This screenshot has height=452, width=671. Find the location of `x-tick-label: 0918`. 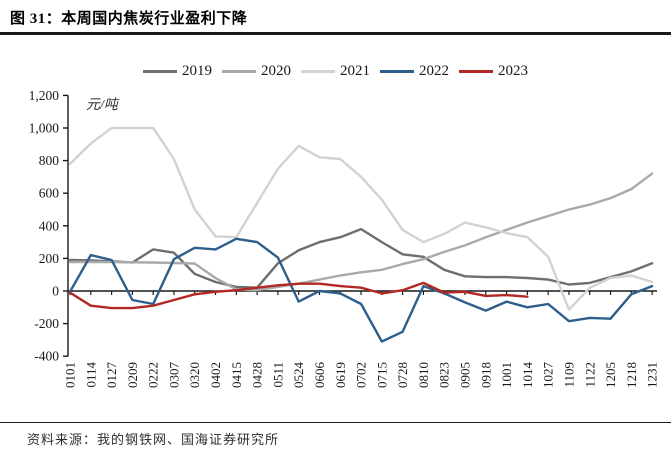

x-tick-label: 0918 is located at coordinates (485, 375).